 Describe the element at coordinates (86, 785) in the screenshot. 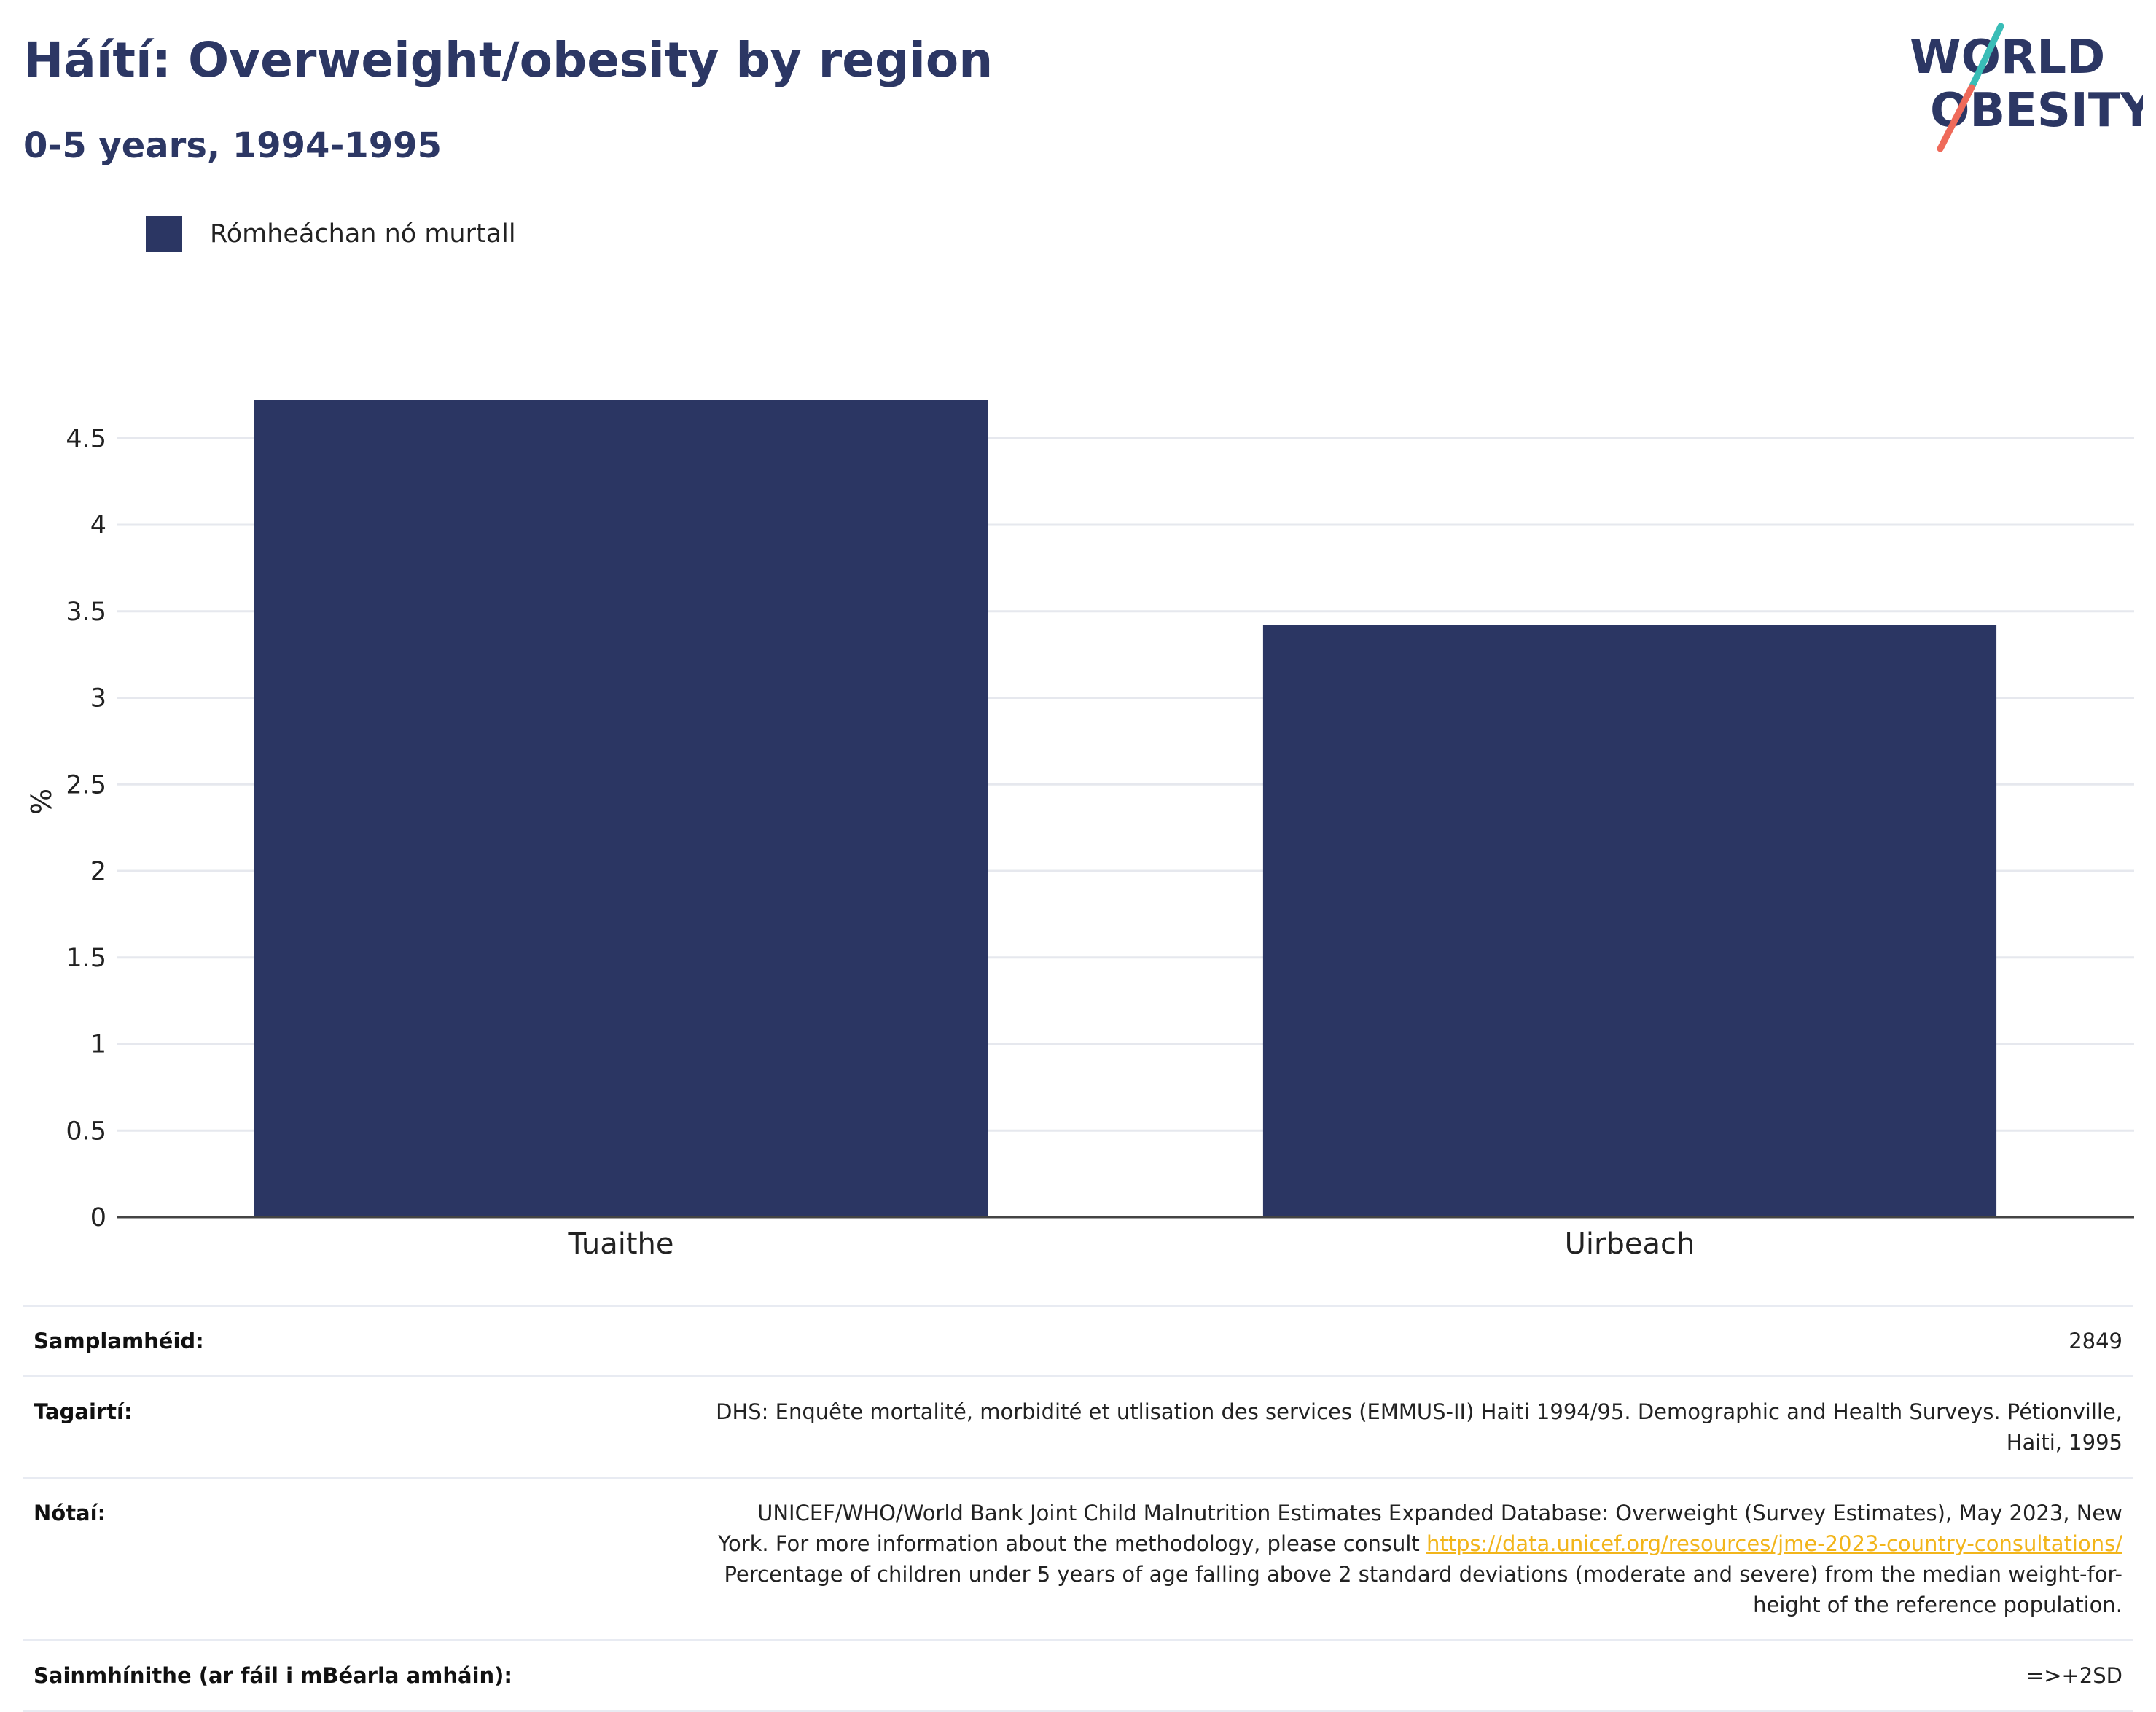

I see `y-tick-label: 2.5` at that location.